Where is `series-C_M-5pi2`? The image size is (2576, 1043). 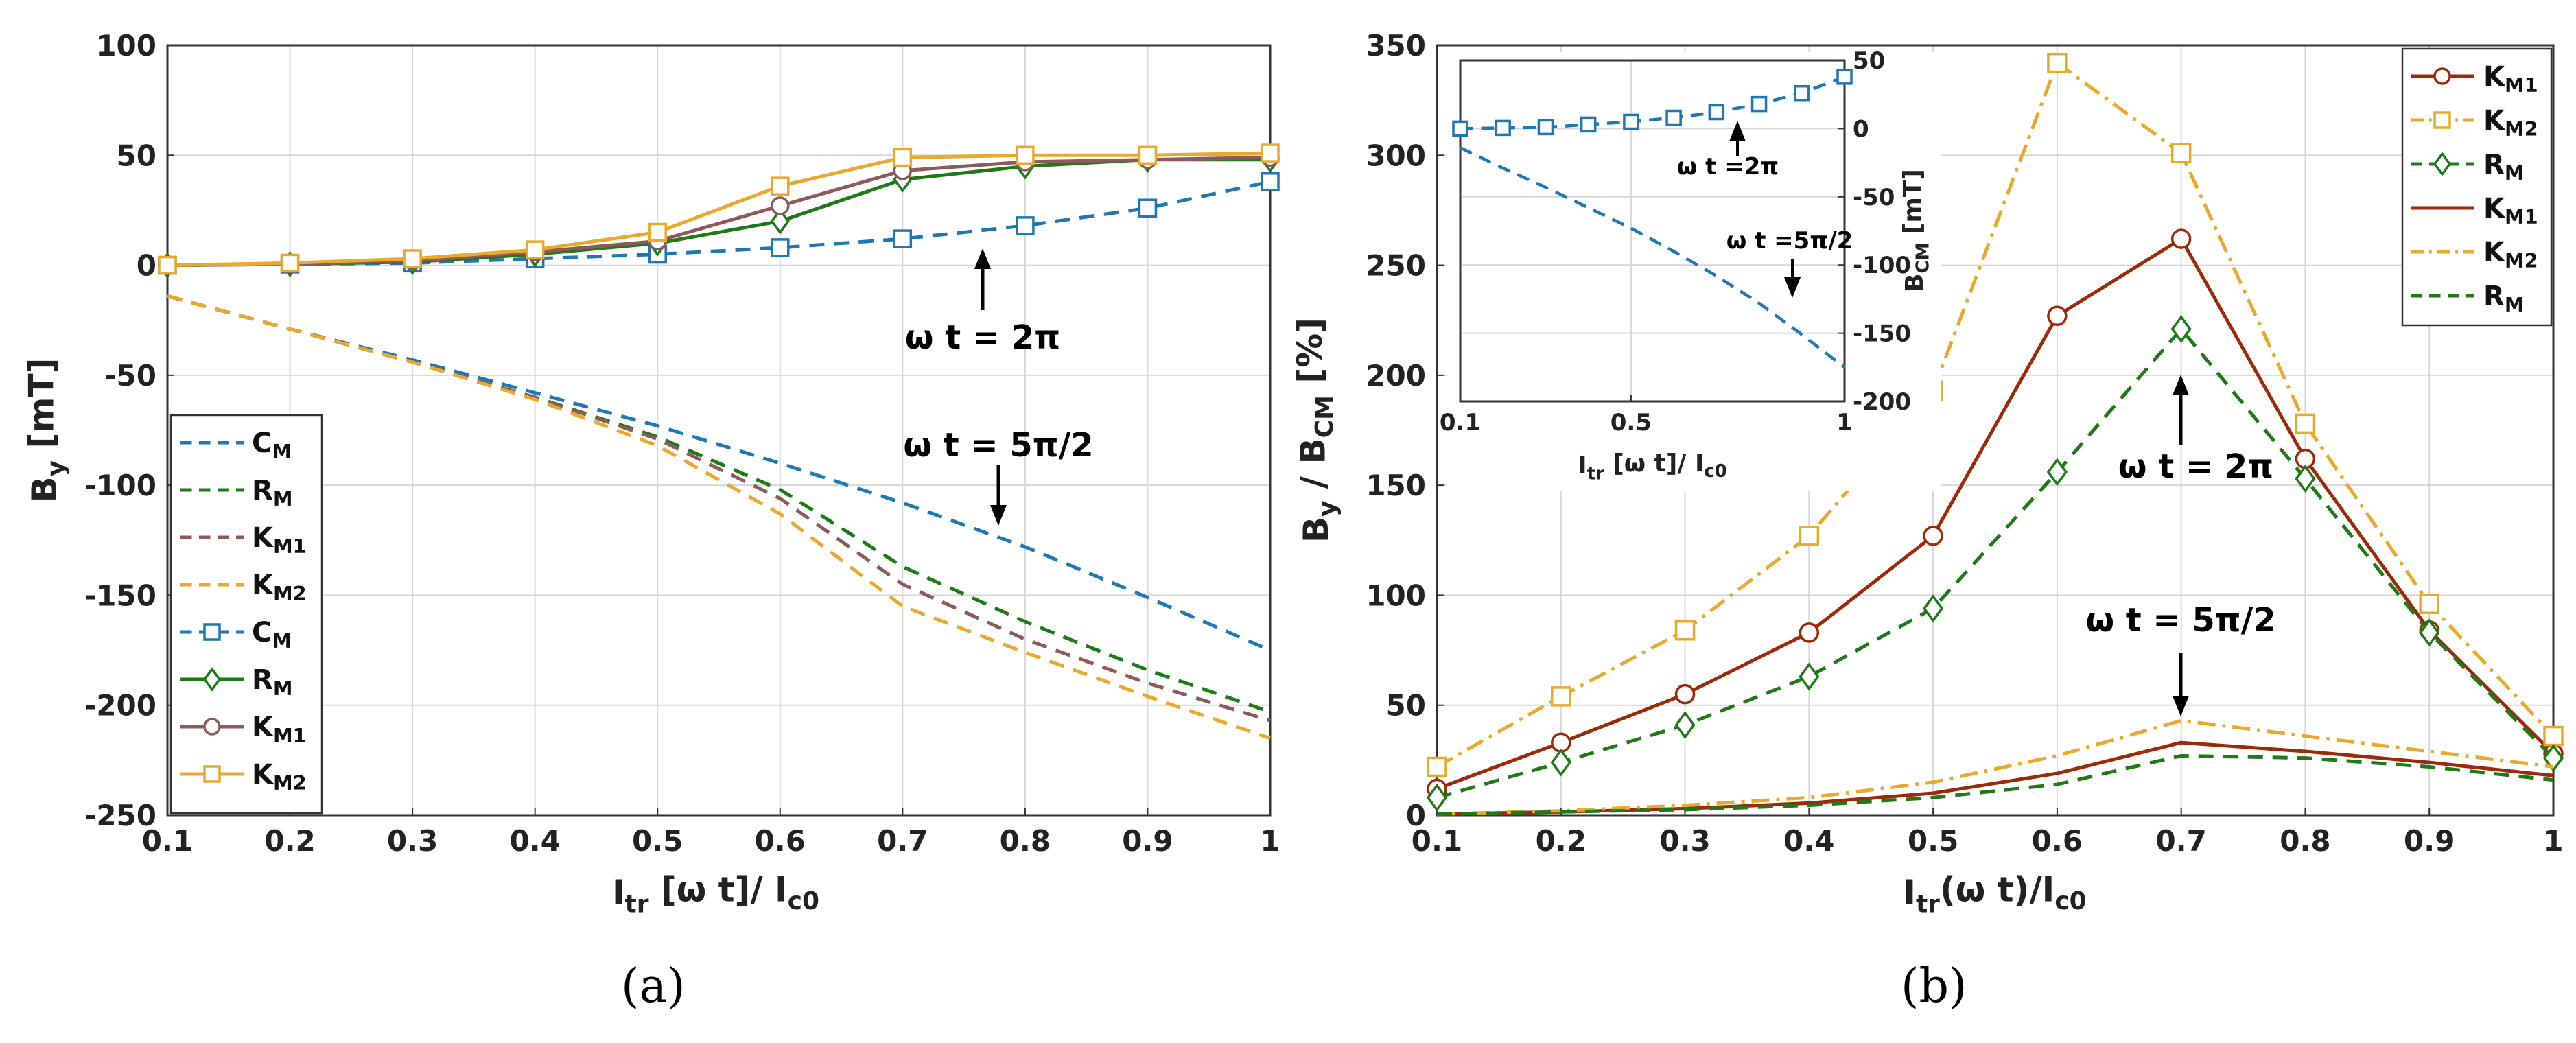
series-C_M-5pi2 is located at coordinates (719, 473).